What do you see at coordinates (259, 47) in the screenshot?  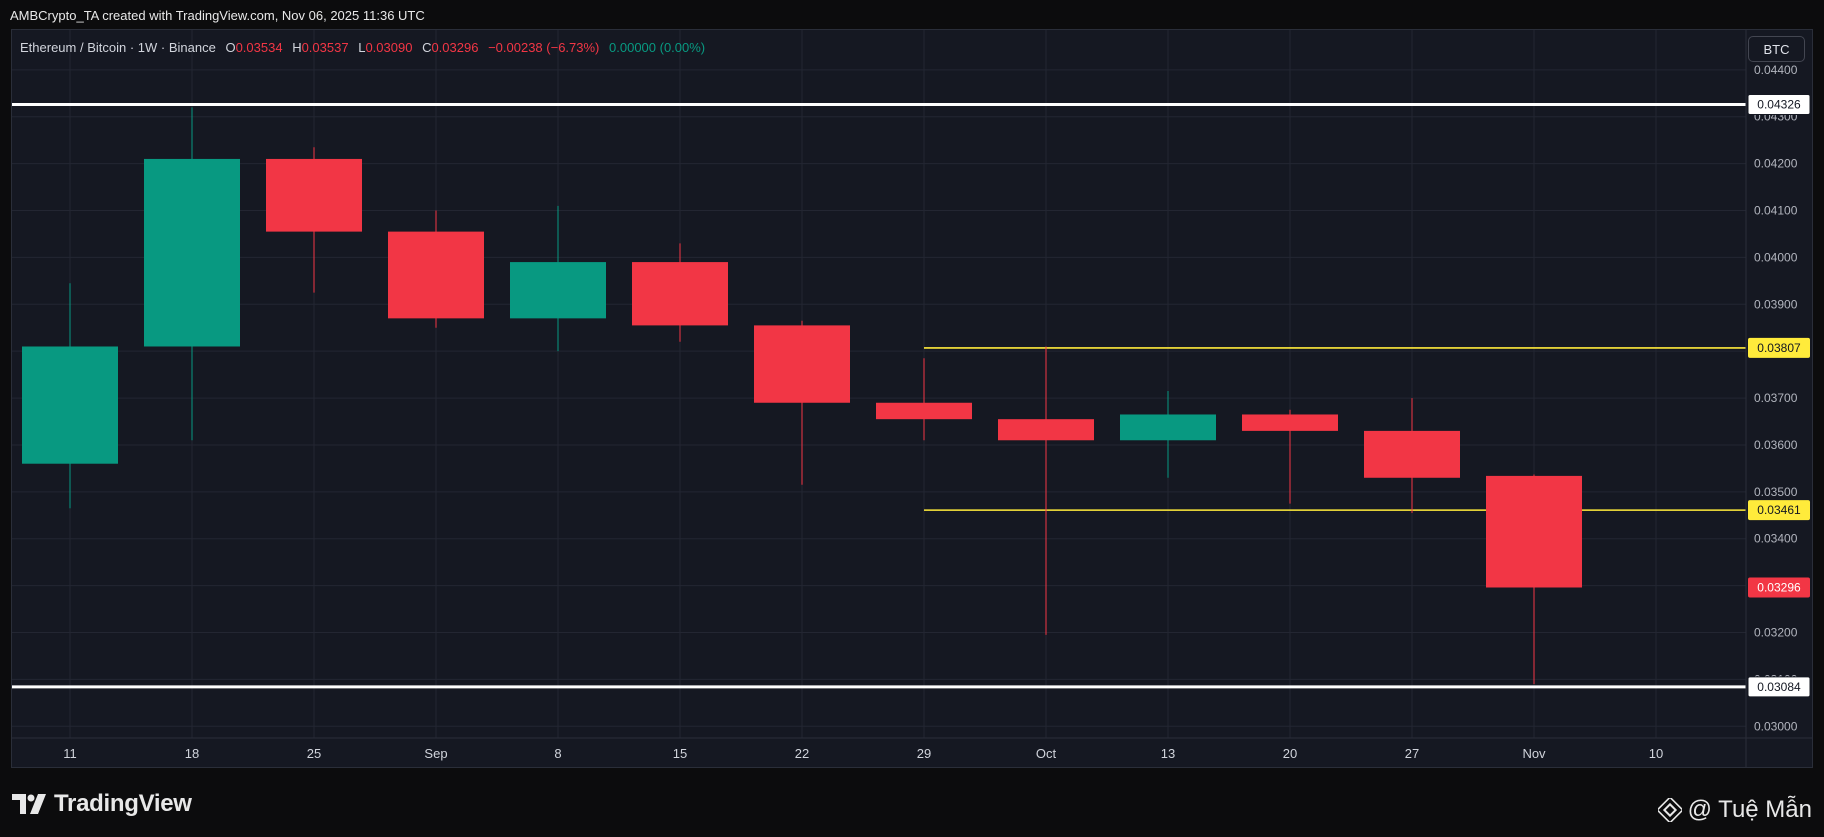 I see `open-value: 0.03534` at bounding box center [259, 47].